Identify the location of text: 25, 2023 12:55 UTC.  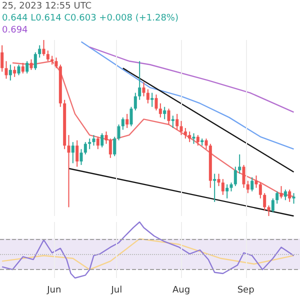
(47, 7).